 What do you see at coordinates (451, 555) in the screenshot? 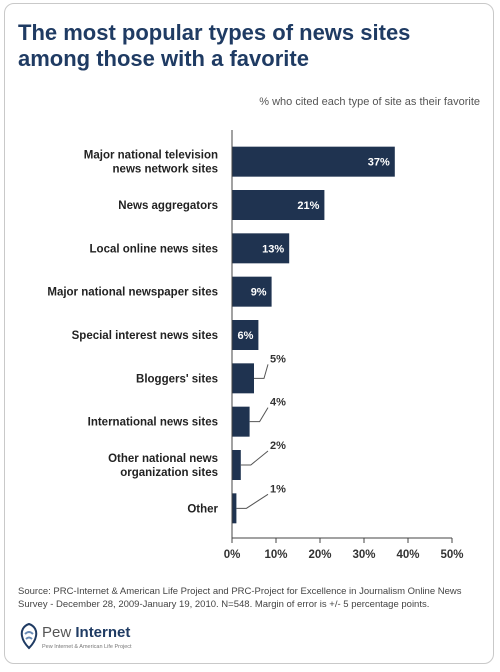
I see `x-tick-label-5: 50%` at bounding box center [451, 555].